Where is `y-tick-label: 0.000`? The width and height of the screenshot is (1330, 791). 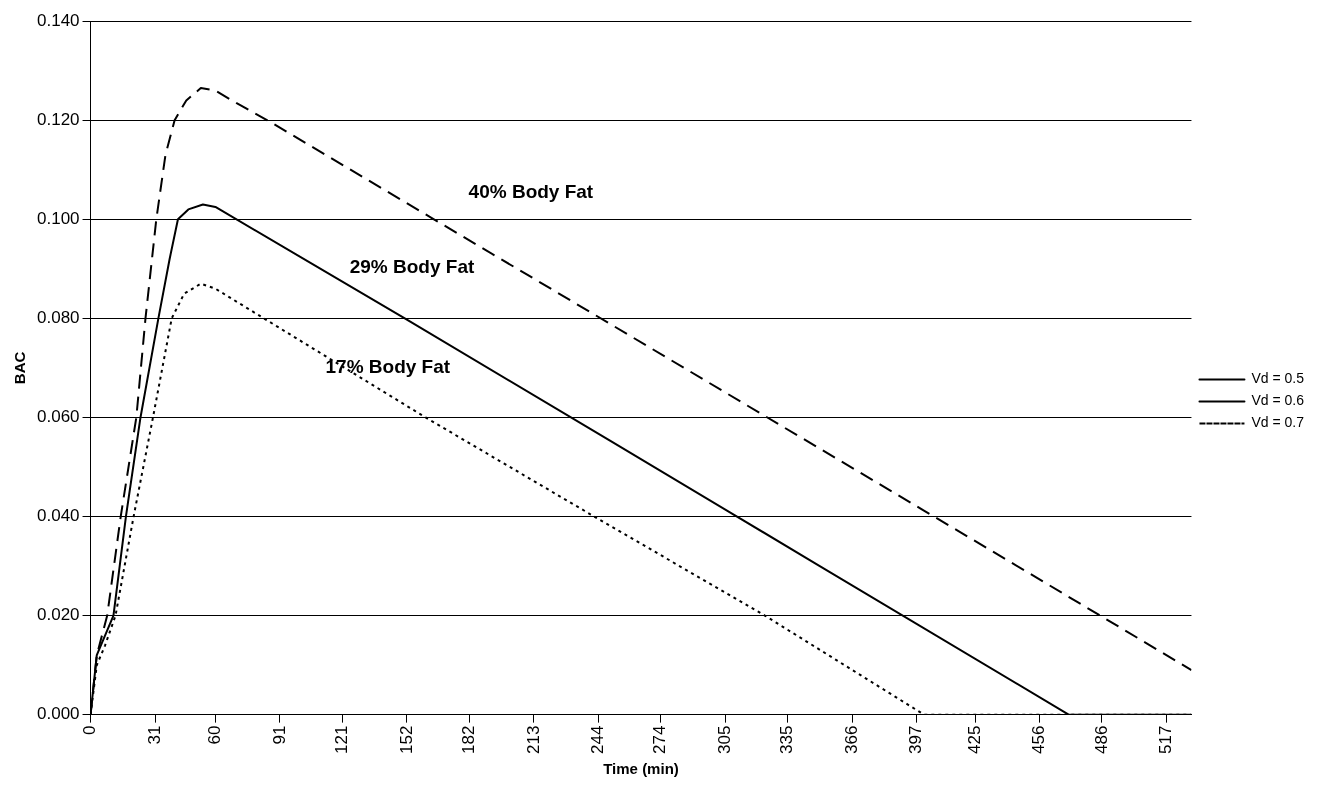
y-tick-label: 0.000 is located at coordinates (58, 714).